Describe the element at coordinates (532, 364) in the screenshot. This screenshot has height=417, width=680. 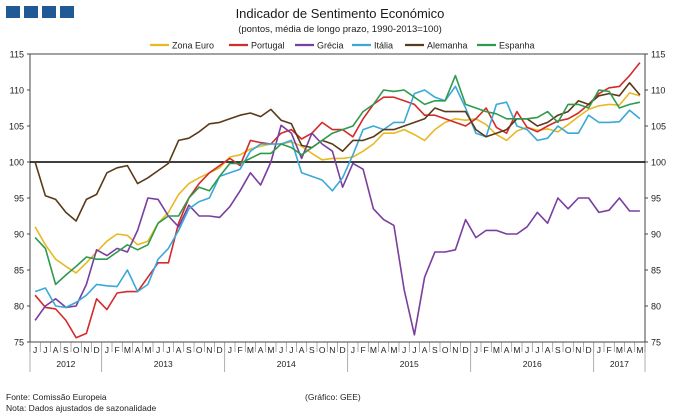
I see `x-year-label: 2016` at that location.